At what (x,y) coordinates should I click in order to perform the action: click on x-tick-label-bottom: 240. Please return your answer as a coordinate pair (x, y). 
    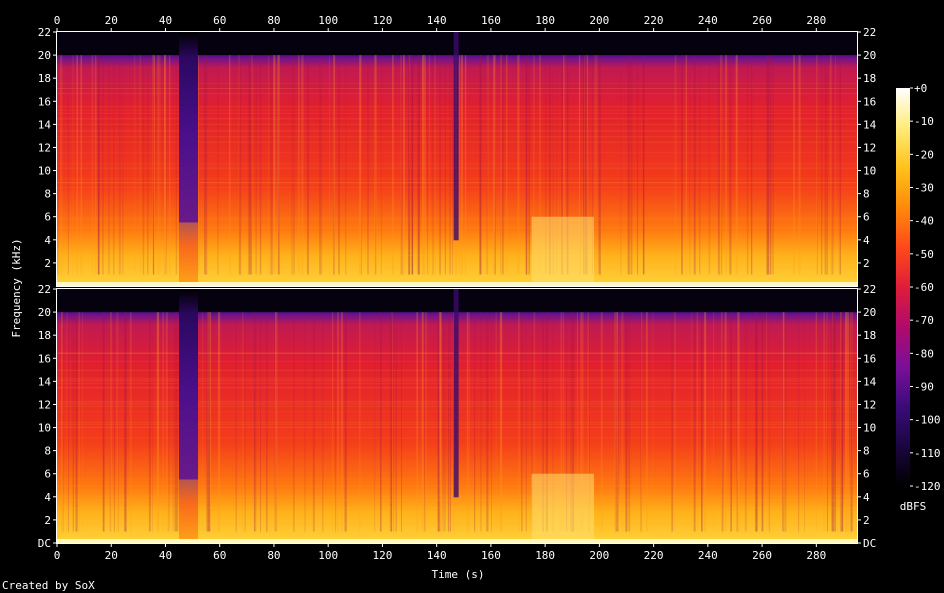
    Looking at the image, I should click on (708, 555).